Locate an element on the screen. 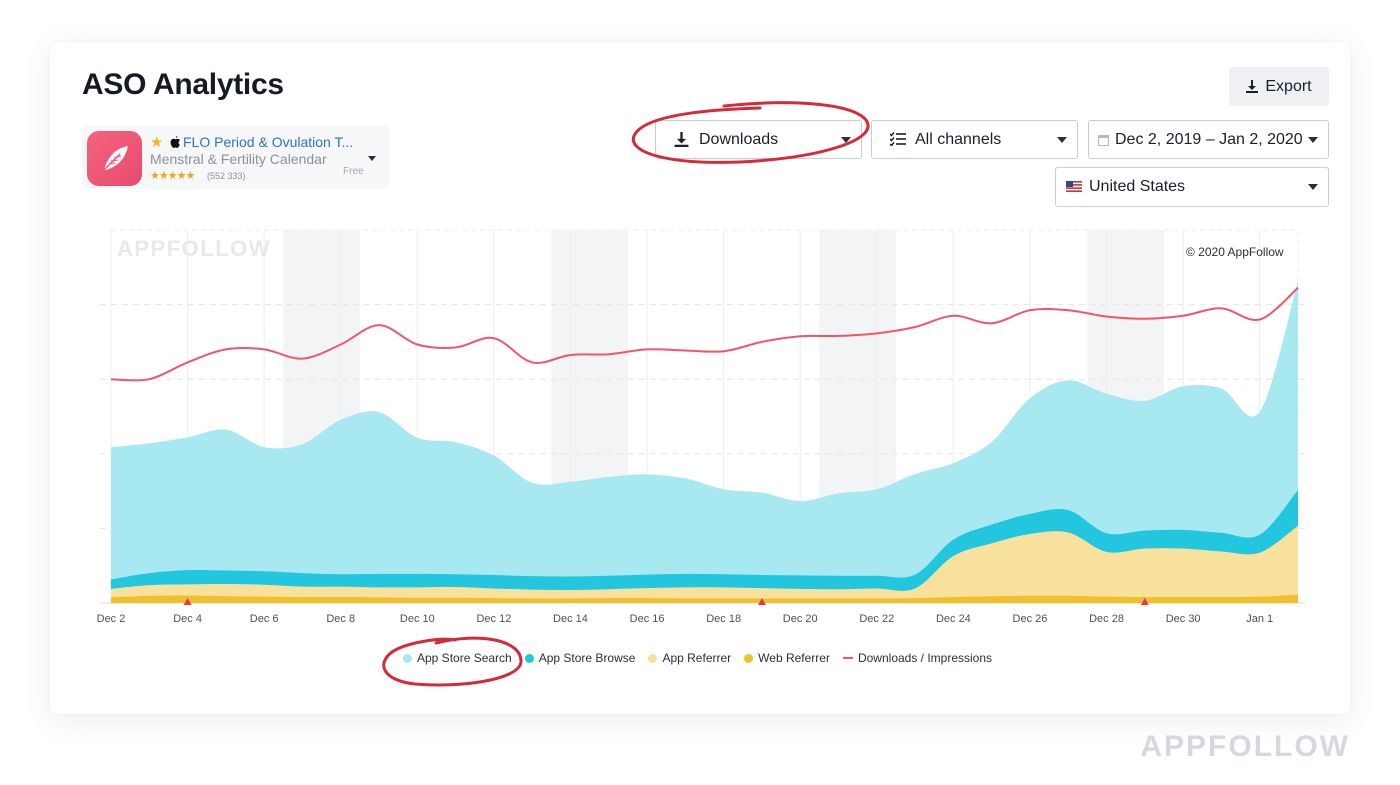 This screenshot has height=785, width=1400. feather-icon is located at coordinates (115, 157).